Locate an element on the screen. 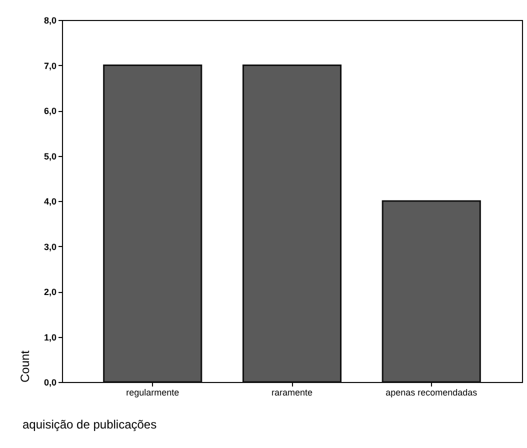 The height and width of the screenshot is (448, 527). y-tick-label: 6,0 is located at coordinates (50, 111).